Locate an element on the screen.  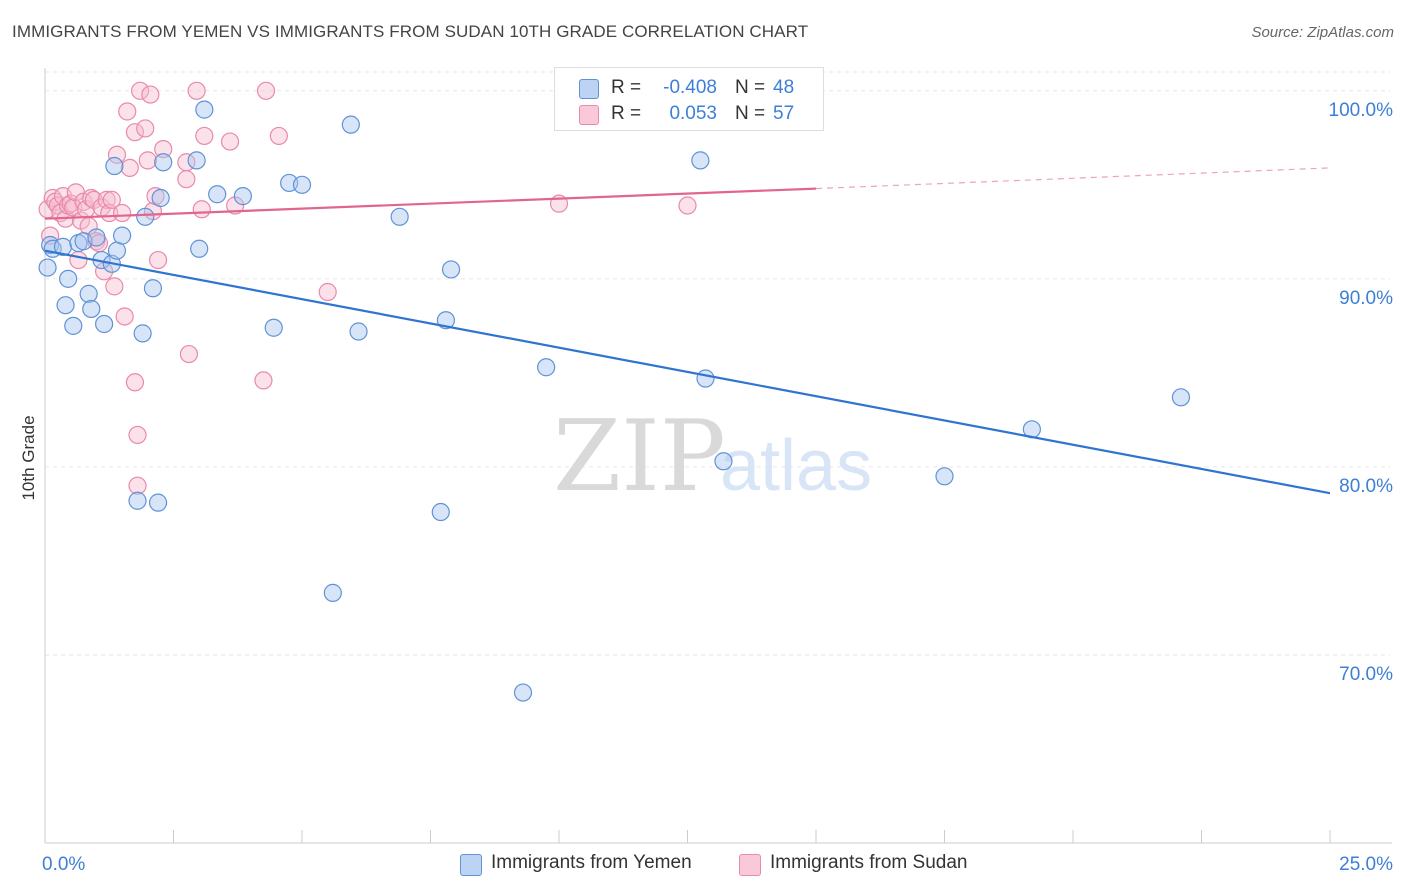
watermark: ZIP atlas is located at coordinates (712, 457).